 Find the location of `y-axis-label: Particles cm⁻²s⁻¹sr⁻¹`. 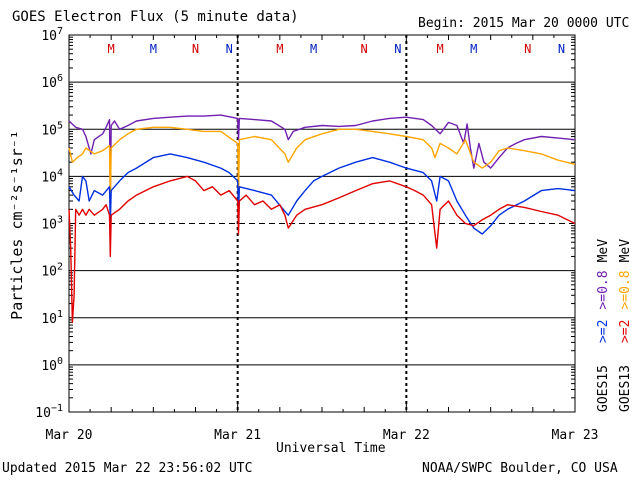

y-axis-label: Particles cm⁻²s⁻¹sr⁻¹ is located at coordinates (17, 225).